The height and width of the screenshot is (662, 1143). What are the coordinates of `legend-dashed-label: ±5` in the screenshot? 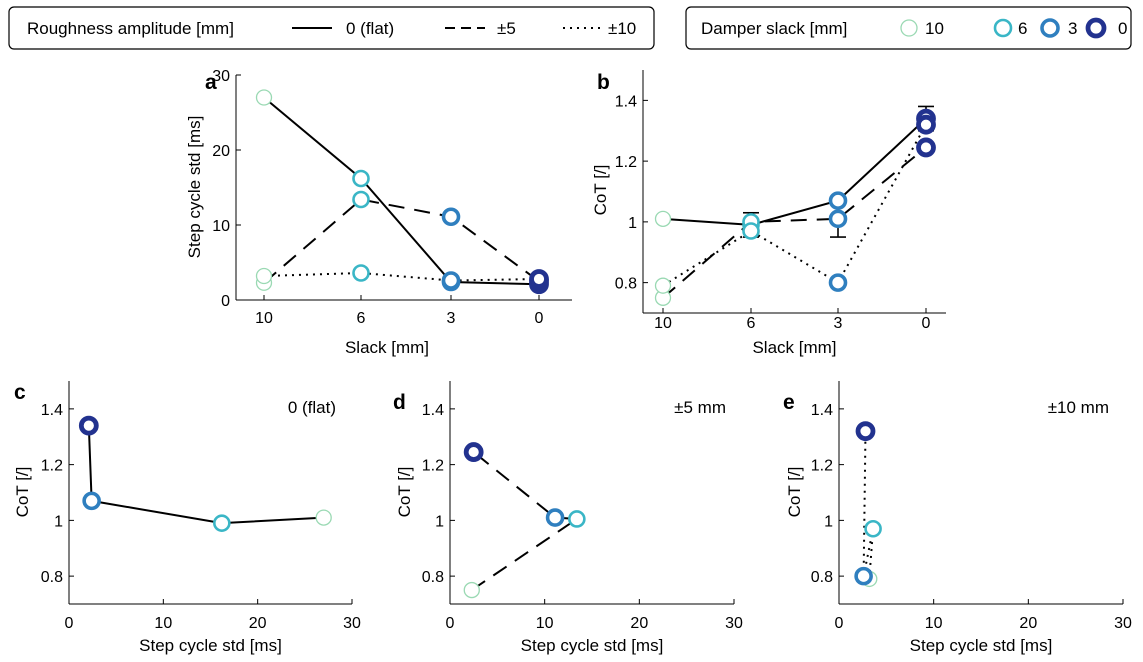 It's located at (506, 28).